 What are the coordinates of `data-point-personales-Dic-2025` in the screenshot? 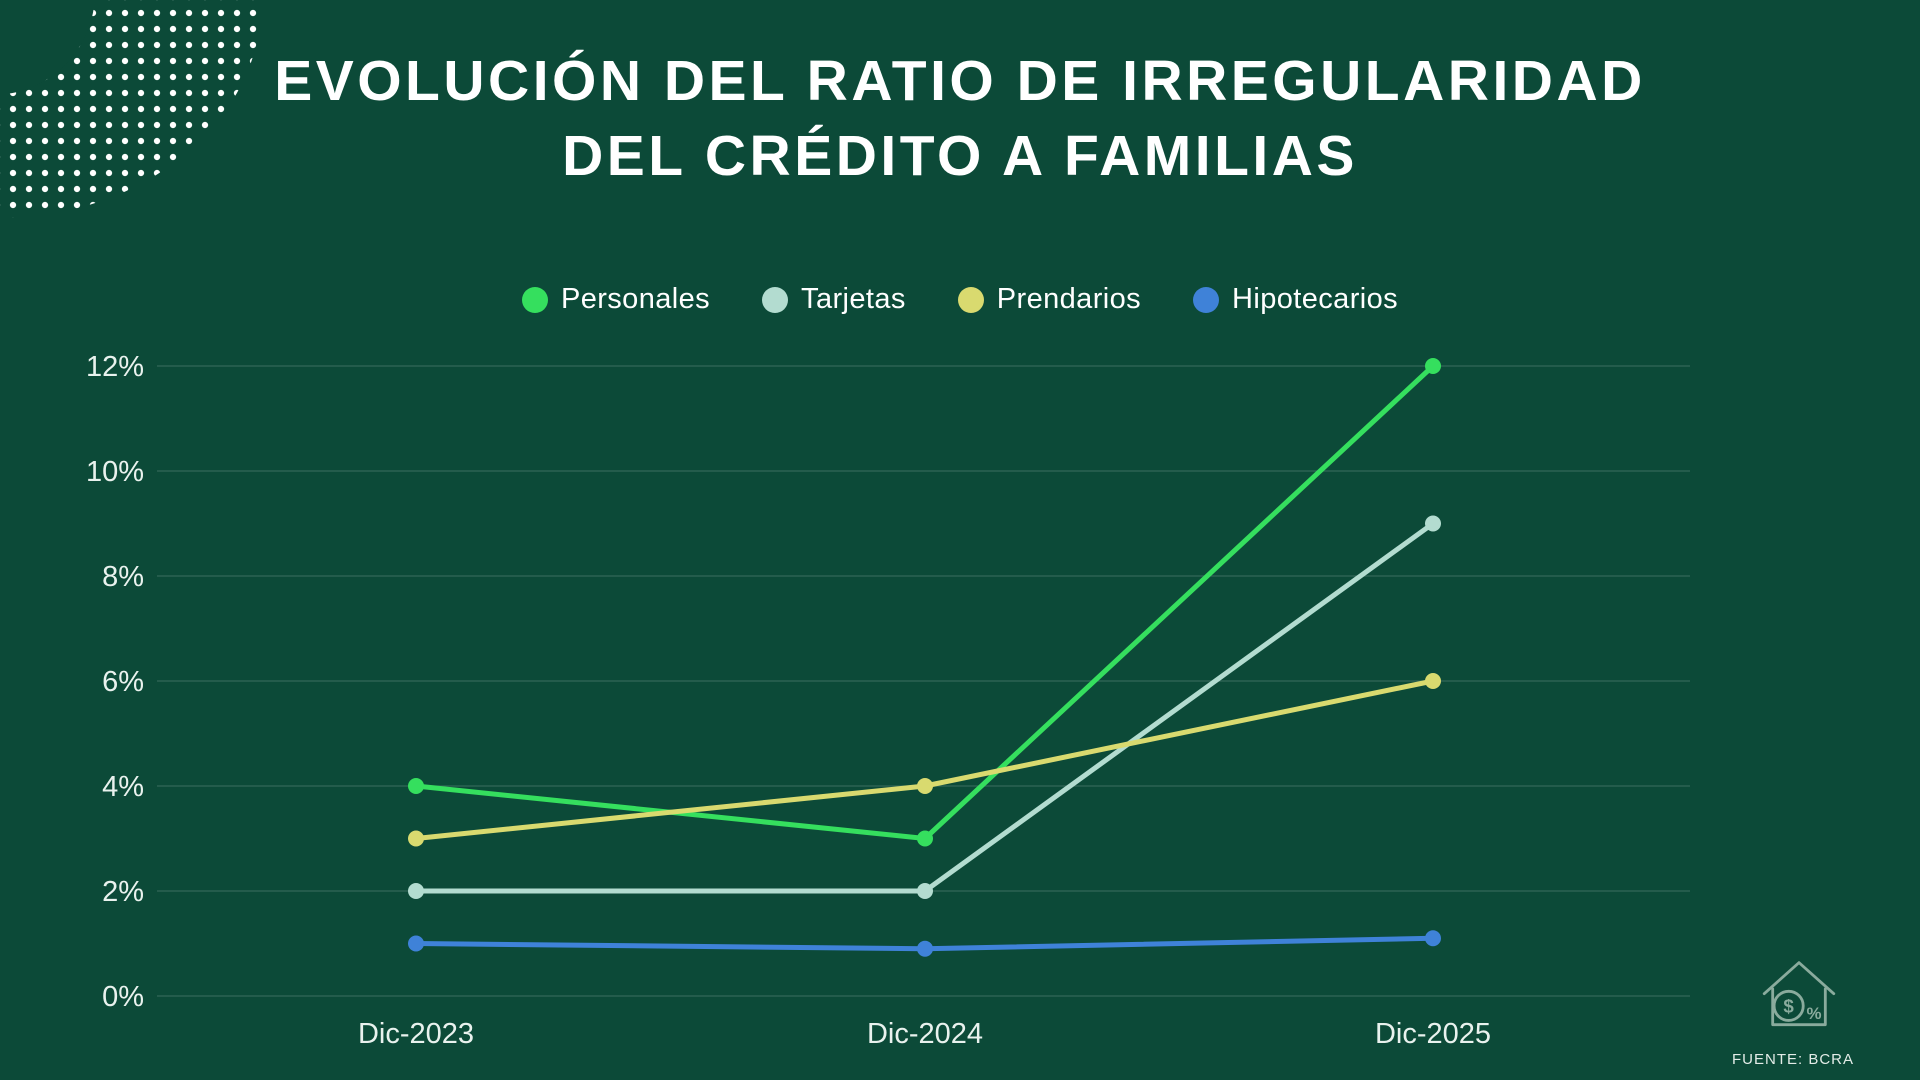 It's located at (1433, 366).